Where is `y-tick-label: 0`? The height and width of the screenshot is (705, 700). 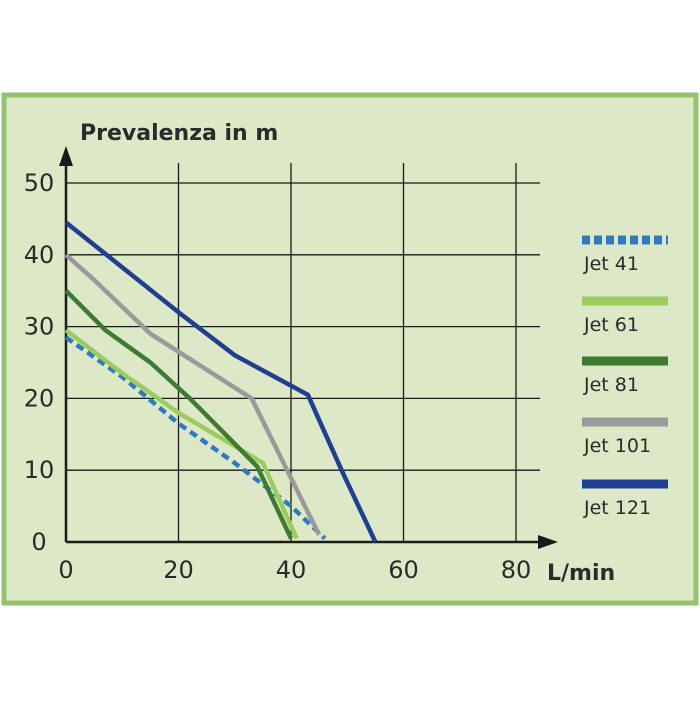
y-tick-label: 0 is located at coordinates (38, 542).